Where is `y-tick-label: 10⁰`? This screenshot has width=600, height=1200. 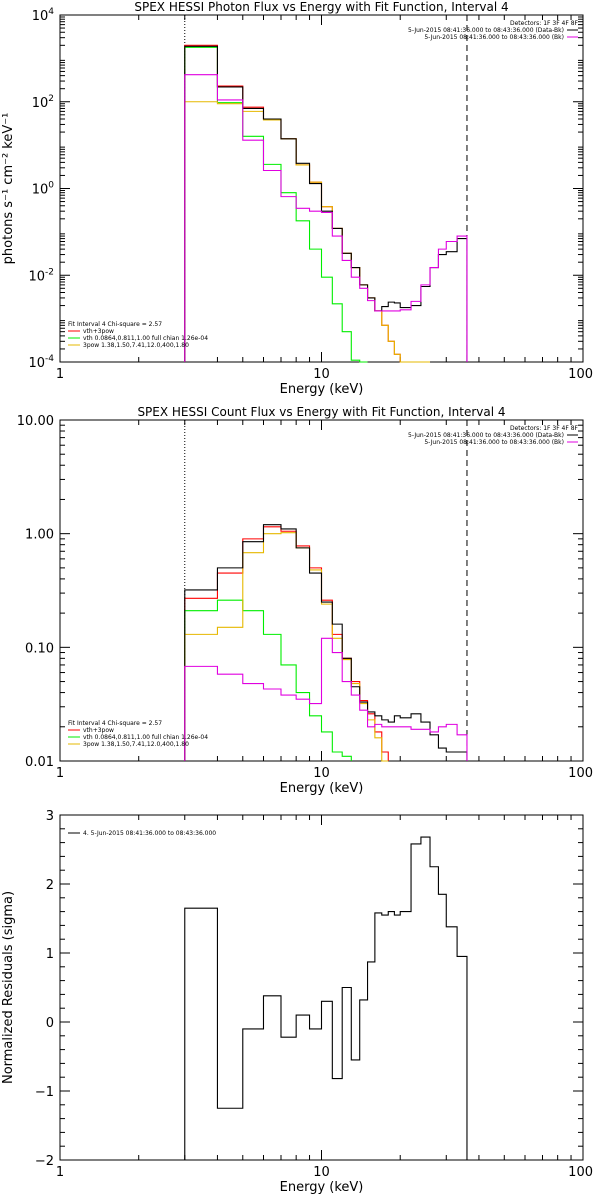 y-tick-label: 10⁰ is located at coordinates (43, 189).